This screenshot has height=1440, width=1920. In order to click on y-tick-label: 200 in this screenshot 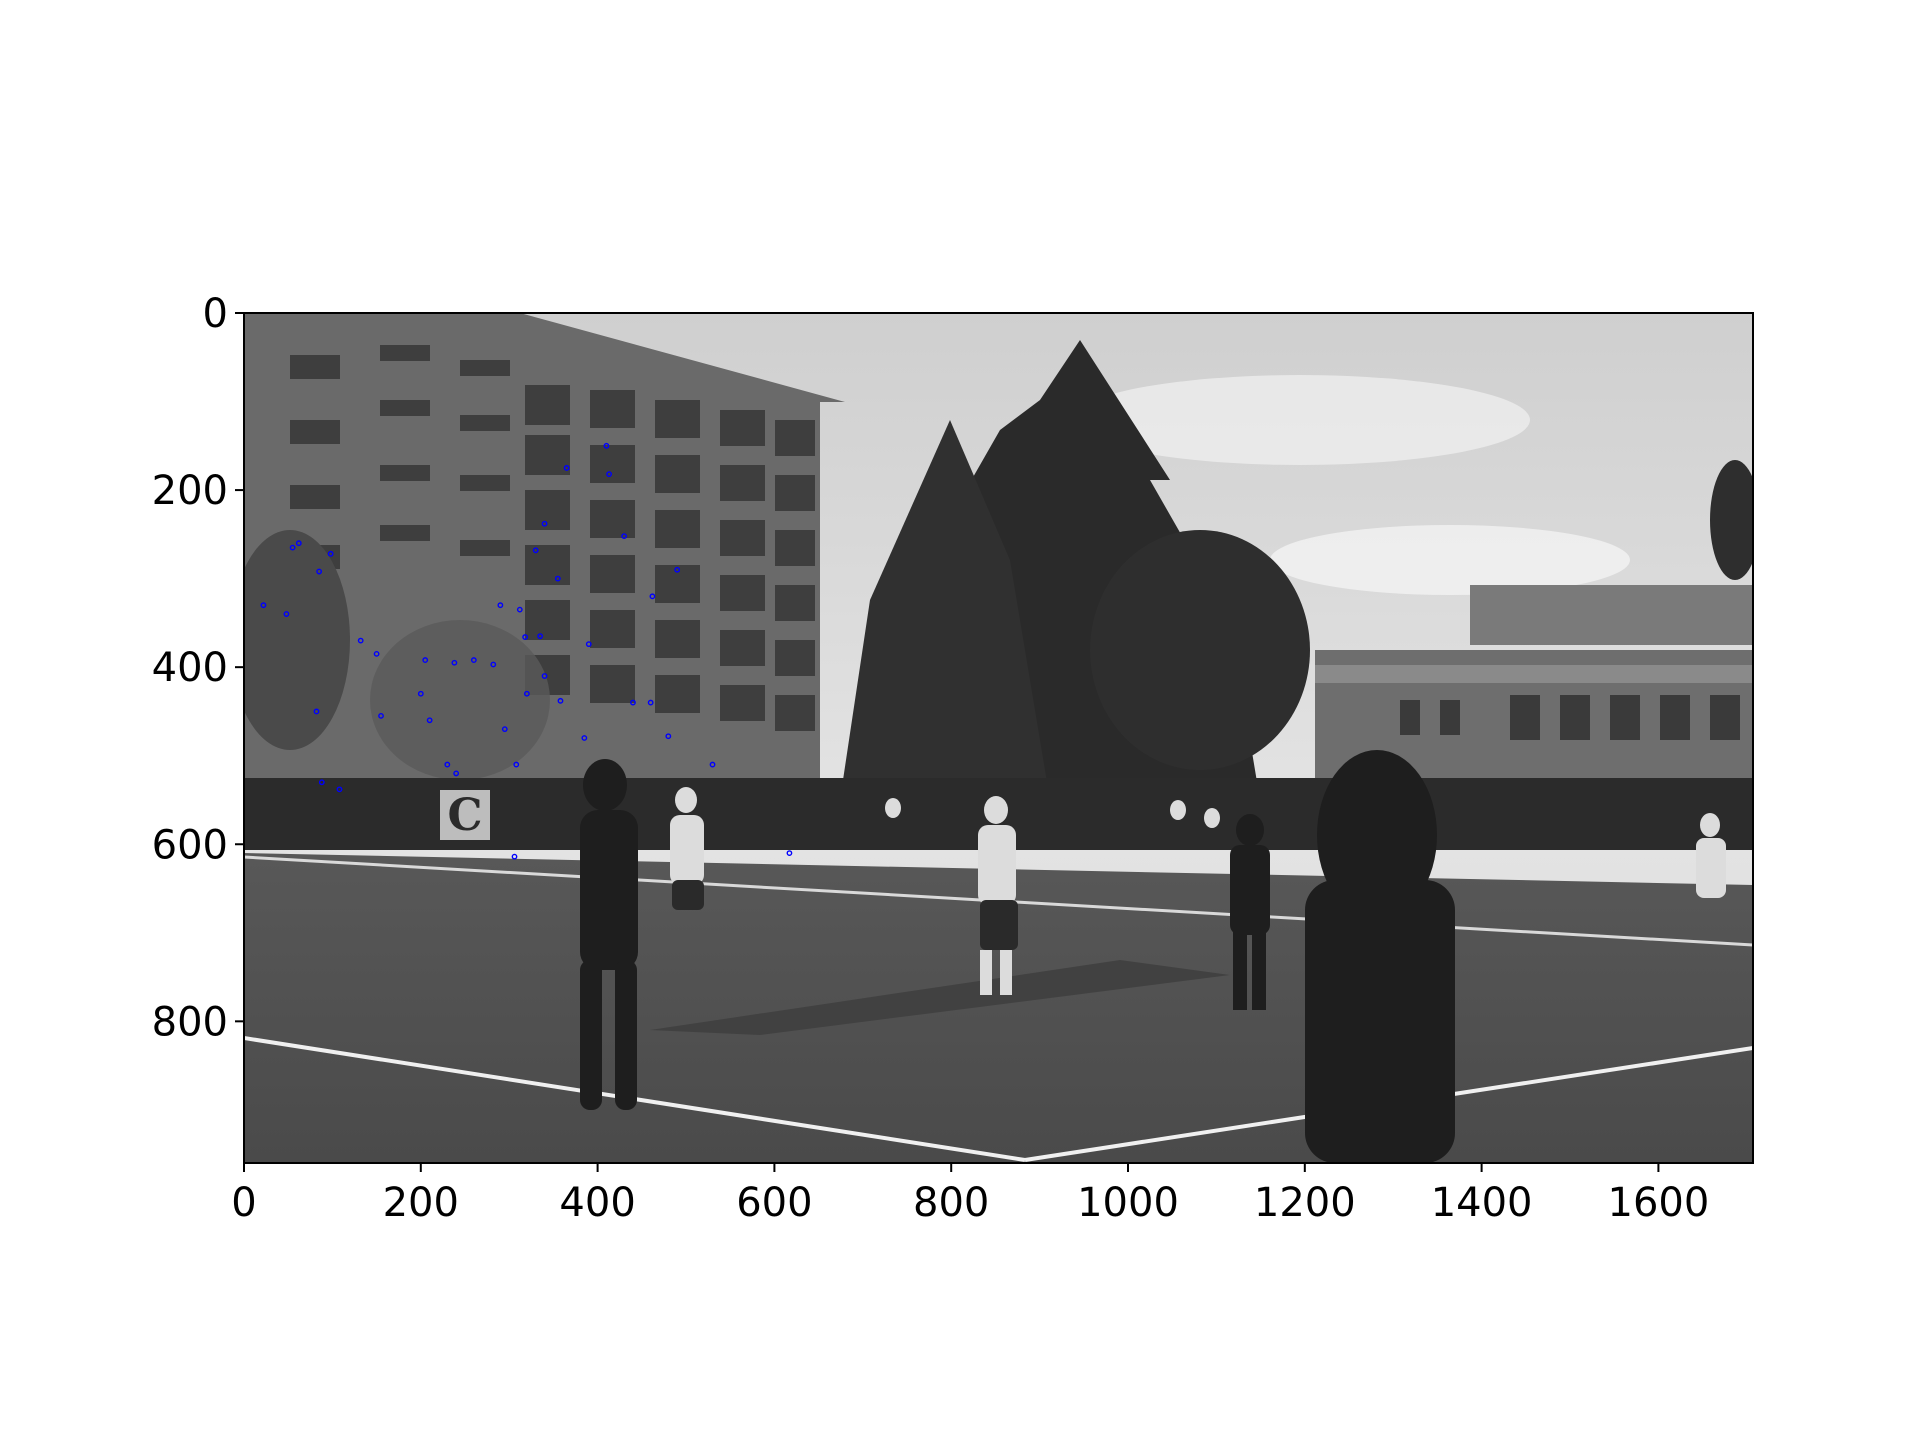, I will do `click(190, 491)`.